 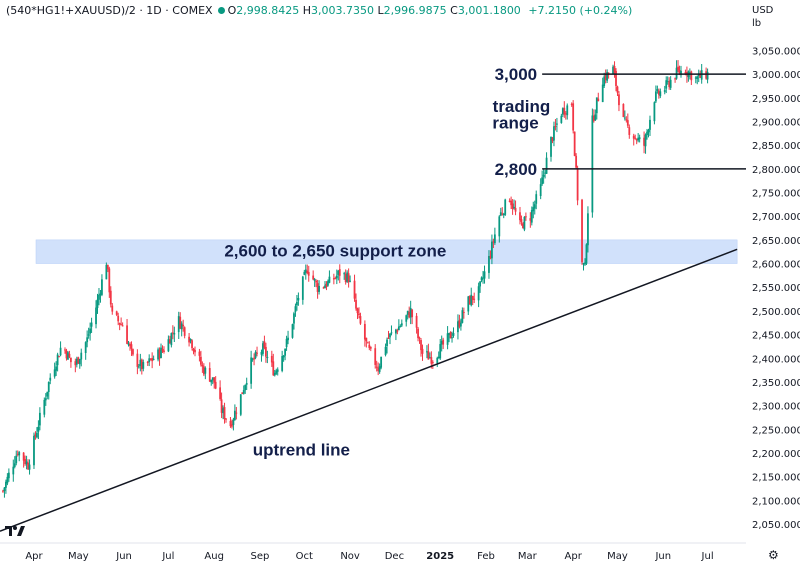 What do you see at coordinates (662, 556) in the screenshot?
I see `x-tick-label: Jun` at bounding box center [662, 556].